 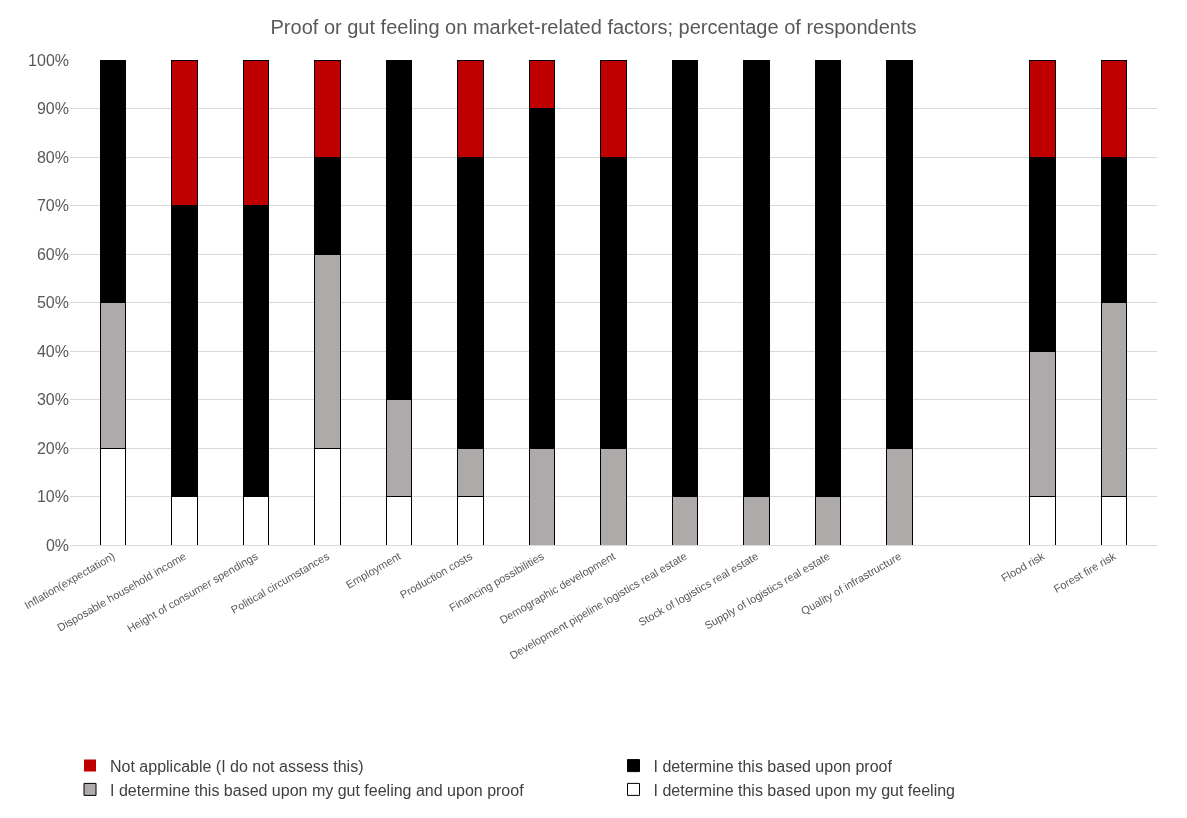 What do you see at coordinates (317, 790) in the screenshot?
I see `legend-label: I determine this based upon my gut feeling and upon proof` at bounding box center [317, 790].